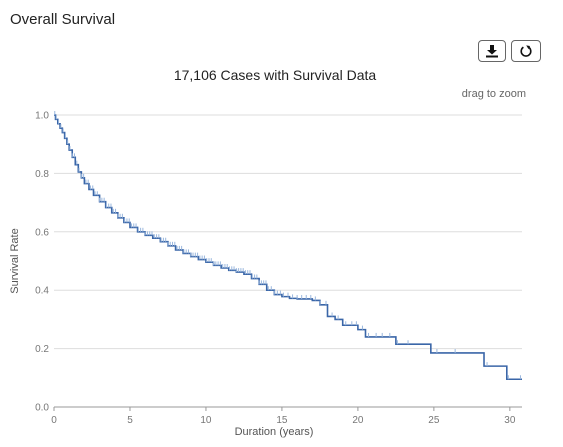  I want to click on x-axis: 0 5 10 15 20 25 30, so click(283, 416).